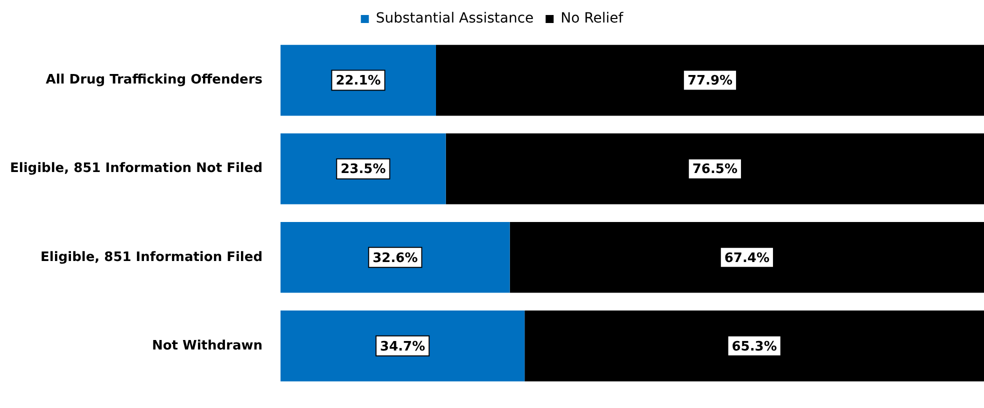 The width and height of the screenshot is (984, 408). Describe the element at coordinates (154, 80) in the screenshot. I see `y-tick-label: All Drug Trafficking Offenders` at that location.